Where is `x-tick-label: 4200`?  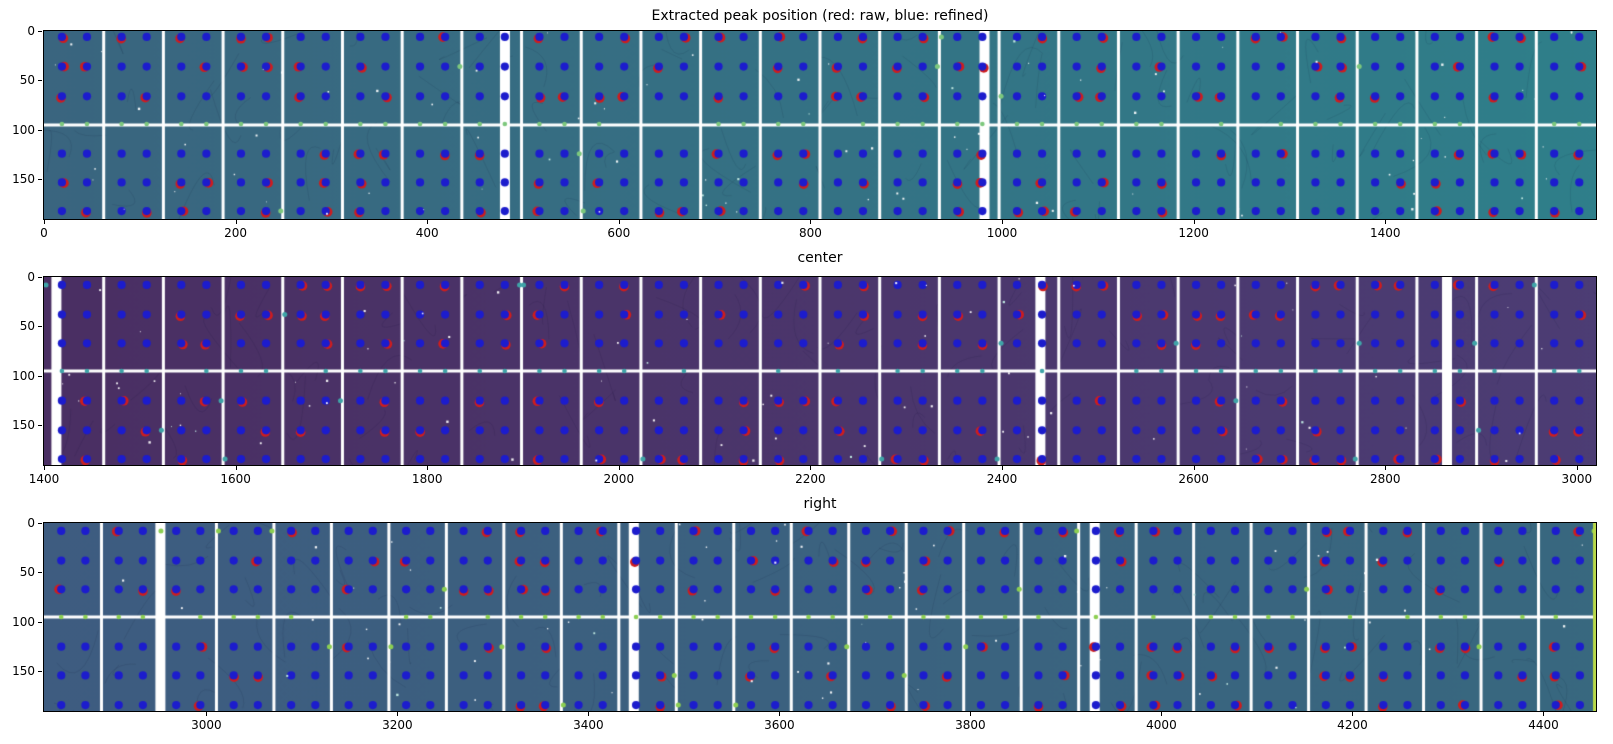
x-tick-label: 4200 is located at coordinates (1352, 725).